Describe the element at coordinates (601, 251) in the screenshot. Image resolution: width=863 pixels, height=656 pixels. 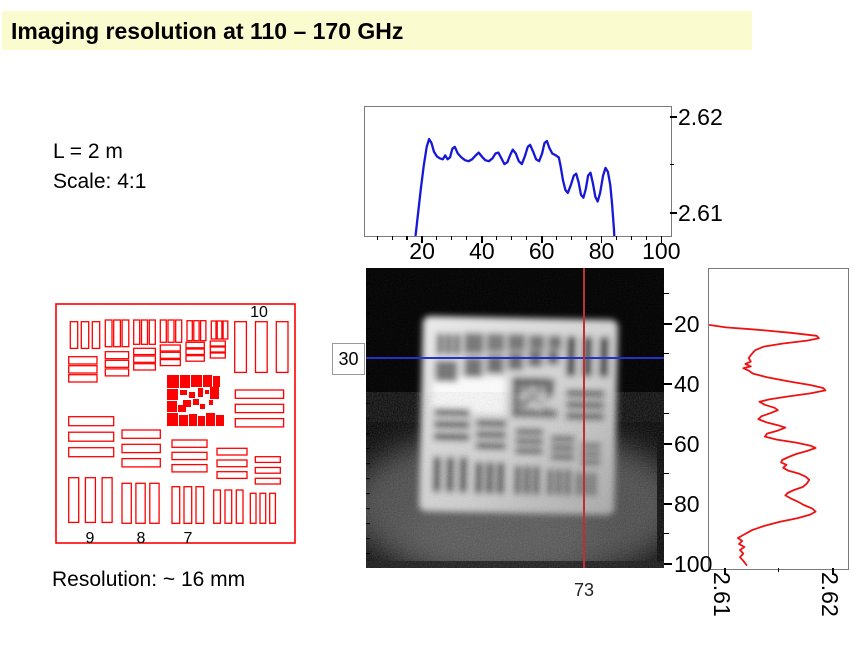
I see `top-plot-x-tick-label: 80` at that location.